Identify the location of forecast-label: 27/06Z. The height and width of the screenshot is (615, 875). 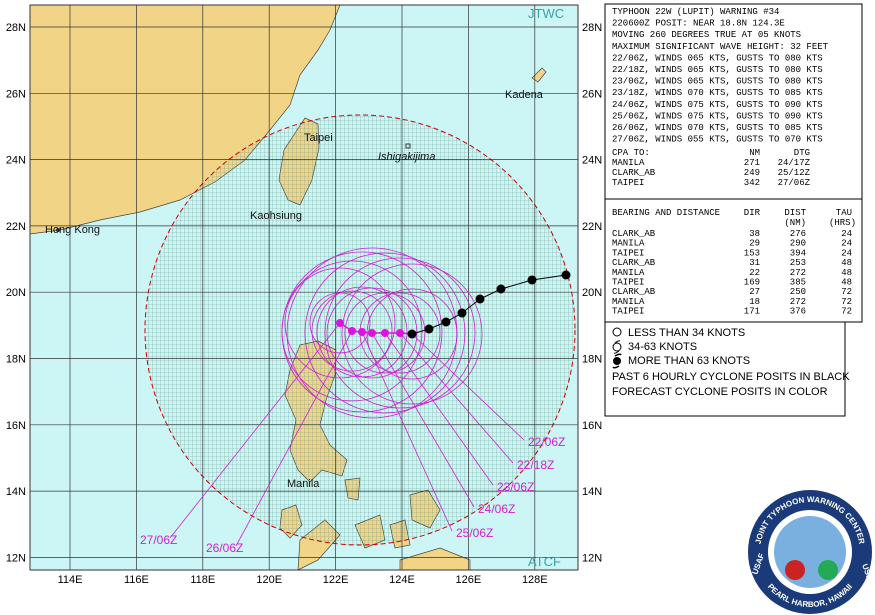
(158, 540).